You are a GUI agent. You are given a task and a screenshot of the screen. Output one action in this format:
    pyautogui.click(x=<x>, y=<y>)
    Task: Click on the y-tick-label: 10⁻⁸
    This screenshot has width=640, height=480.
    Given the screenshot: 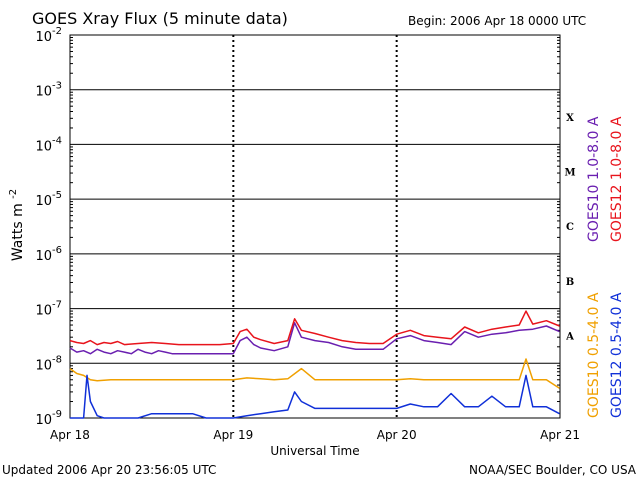 What is the action you would take?
    pyautogui.click(x=48, y=363)
    